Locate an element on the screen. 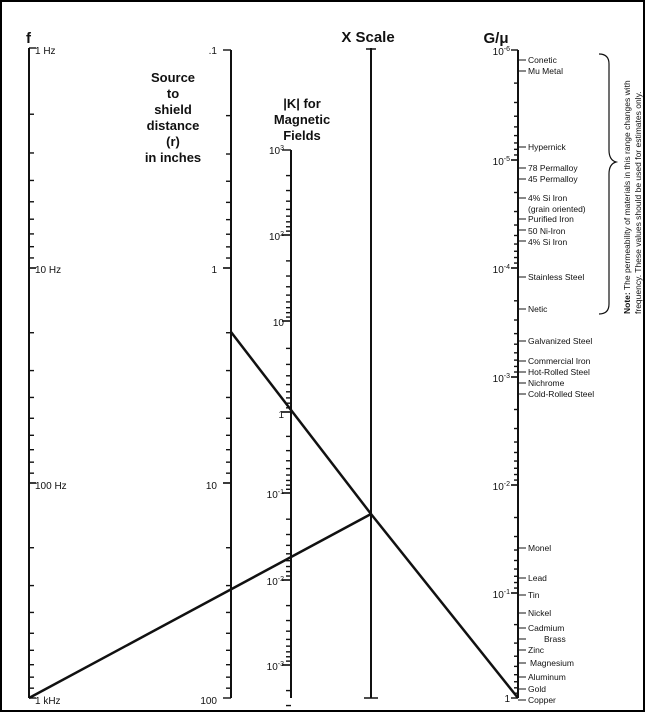  distance-axis-title: Source to shield distance (r) in inches is located at coordinates (173, 117).